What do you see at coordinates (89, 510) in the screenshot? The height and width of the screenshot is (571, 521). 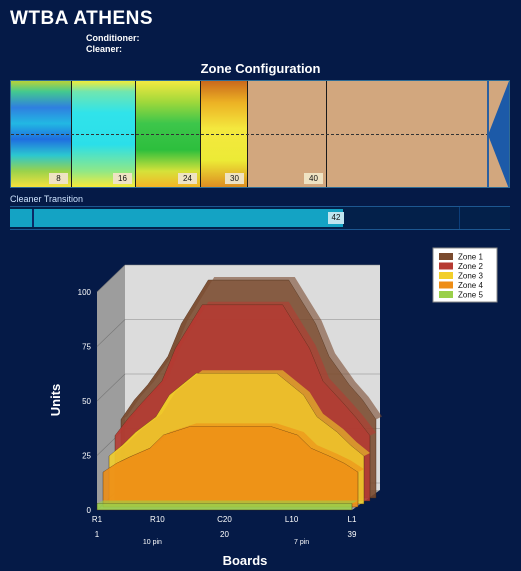 I see `y-tick-label: 0` at bounding box center [89, 510].